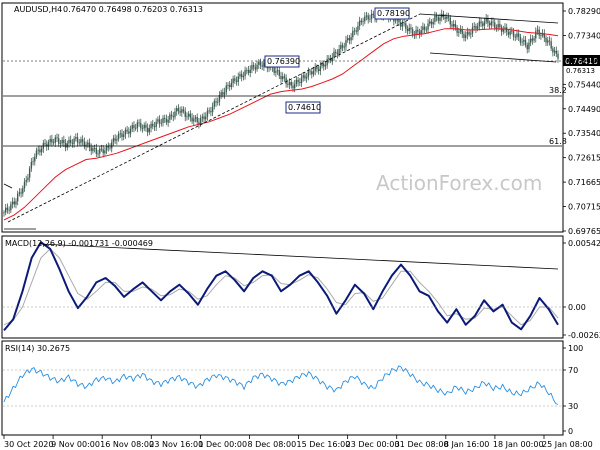 Image resolution: width=600 pixels, height=450 pixels. Describe the element at coordinates (8, 186) in the screenshot. I see `resistance-line-left` at that location.